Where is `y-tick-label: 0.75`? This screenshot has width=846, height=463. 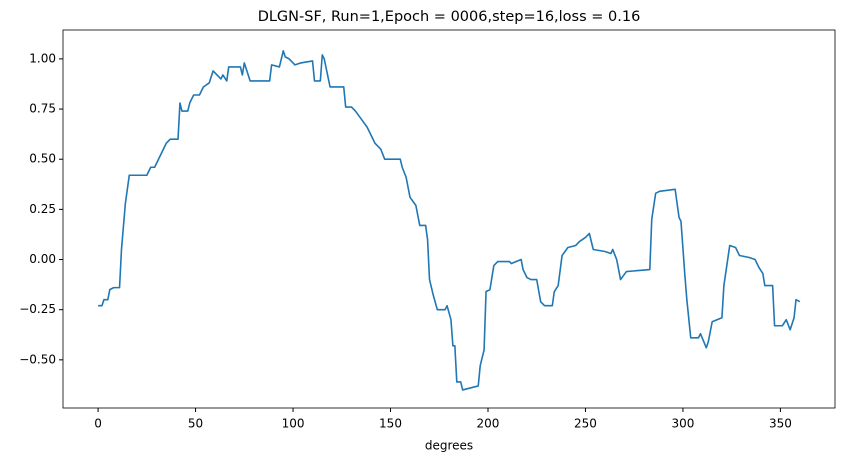
y-tick-label: 0.75 is located at coordinates (42, 109).